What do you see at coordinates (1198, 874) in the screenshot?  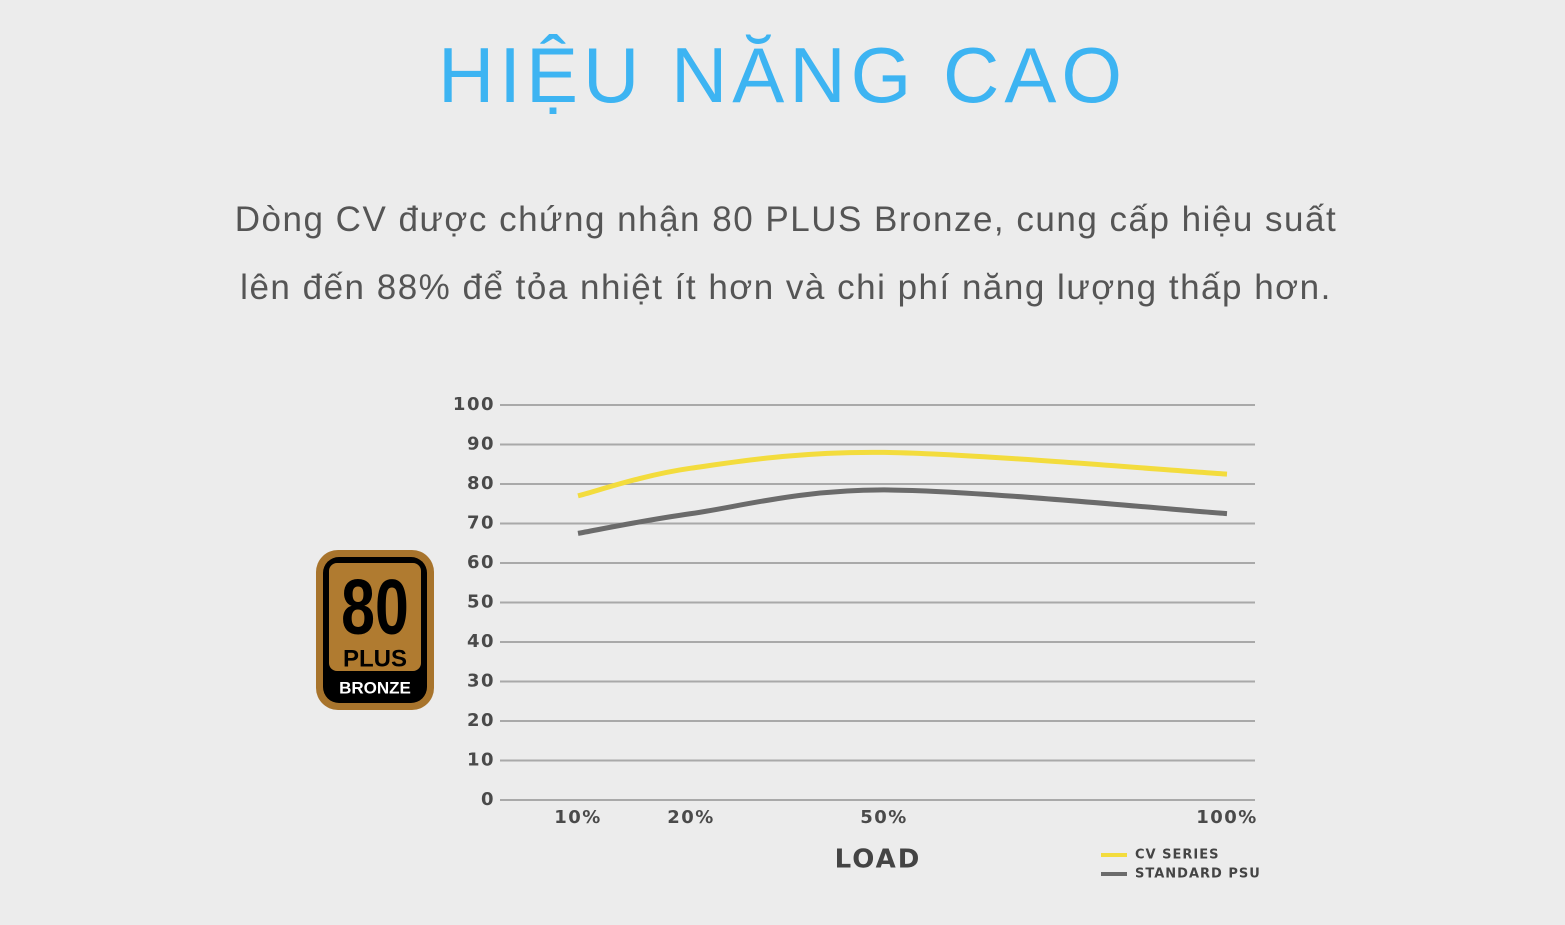 I see `legend-label: STANDARD PSU` at bounding box center [1198, 874].